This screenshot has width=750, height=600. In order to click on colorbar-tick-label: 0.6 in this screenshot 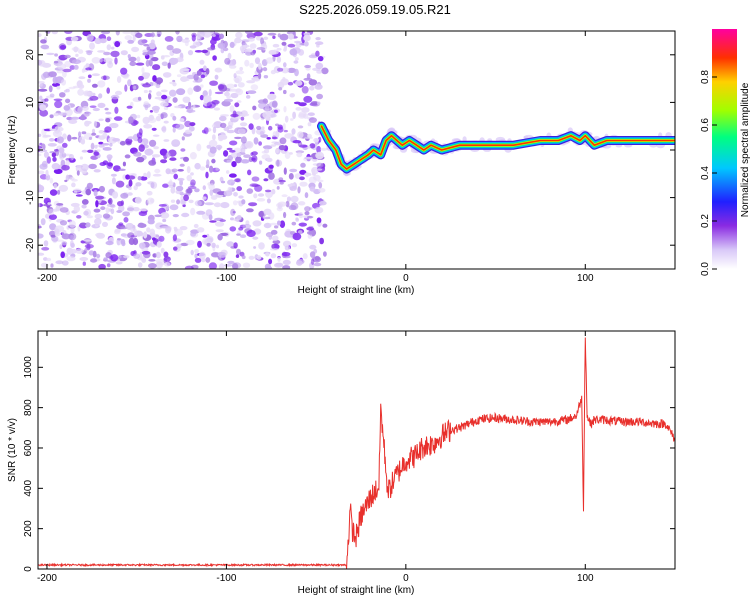, I will do `click(705, 125)`.